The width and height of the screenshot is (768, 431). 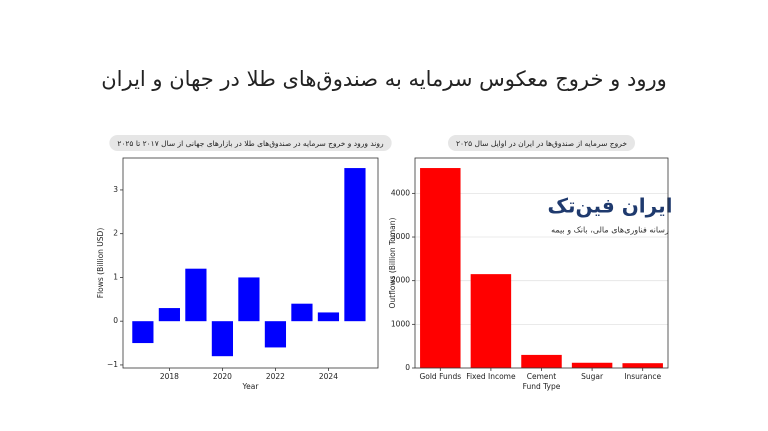 What do you see at coordinates (251, 386) in the screenshot?
I see `x-axis-label: Year` at bounding box center [251, 386].